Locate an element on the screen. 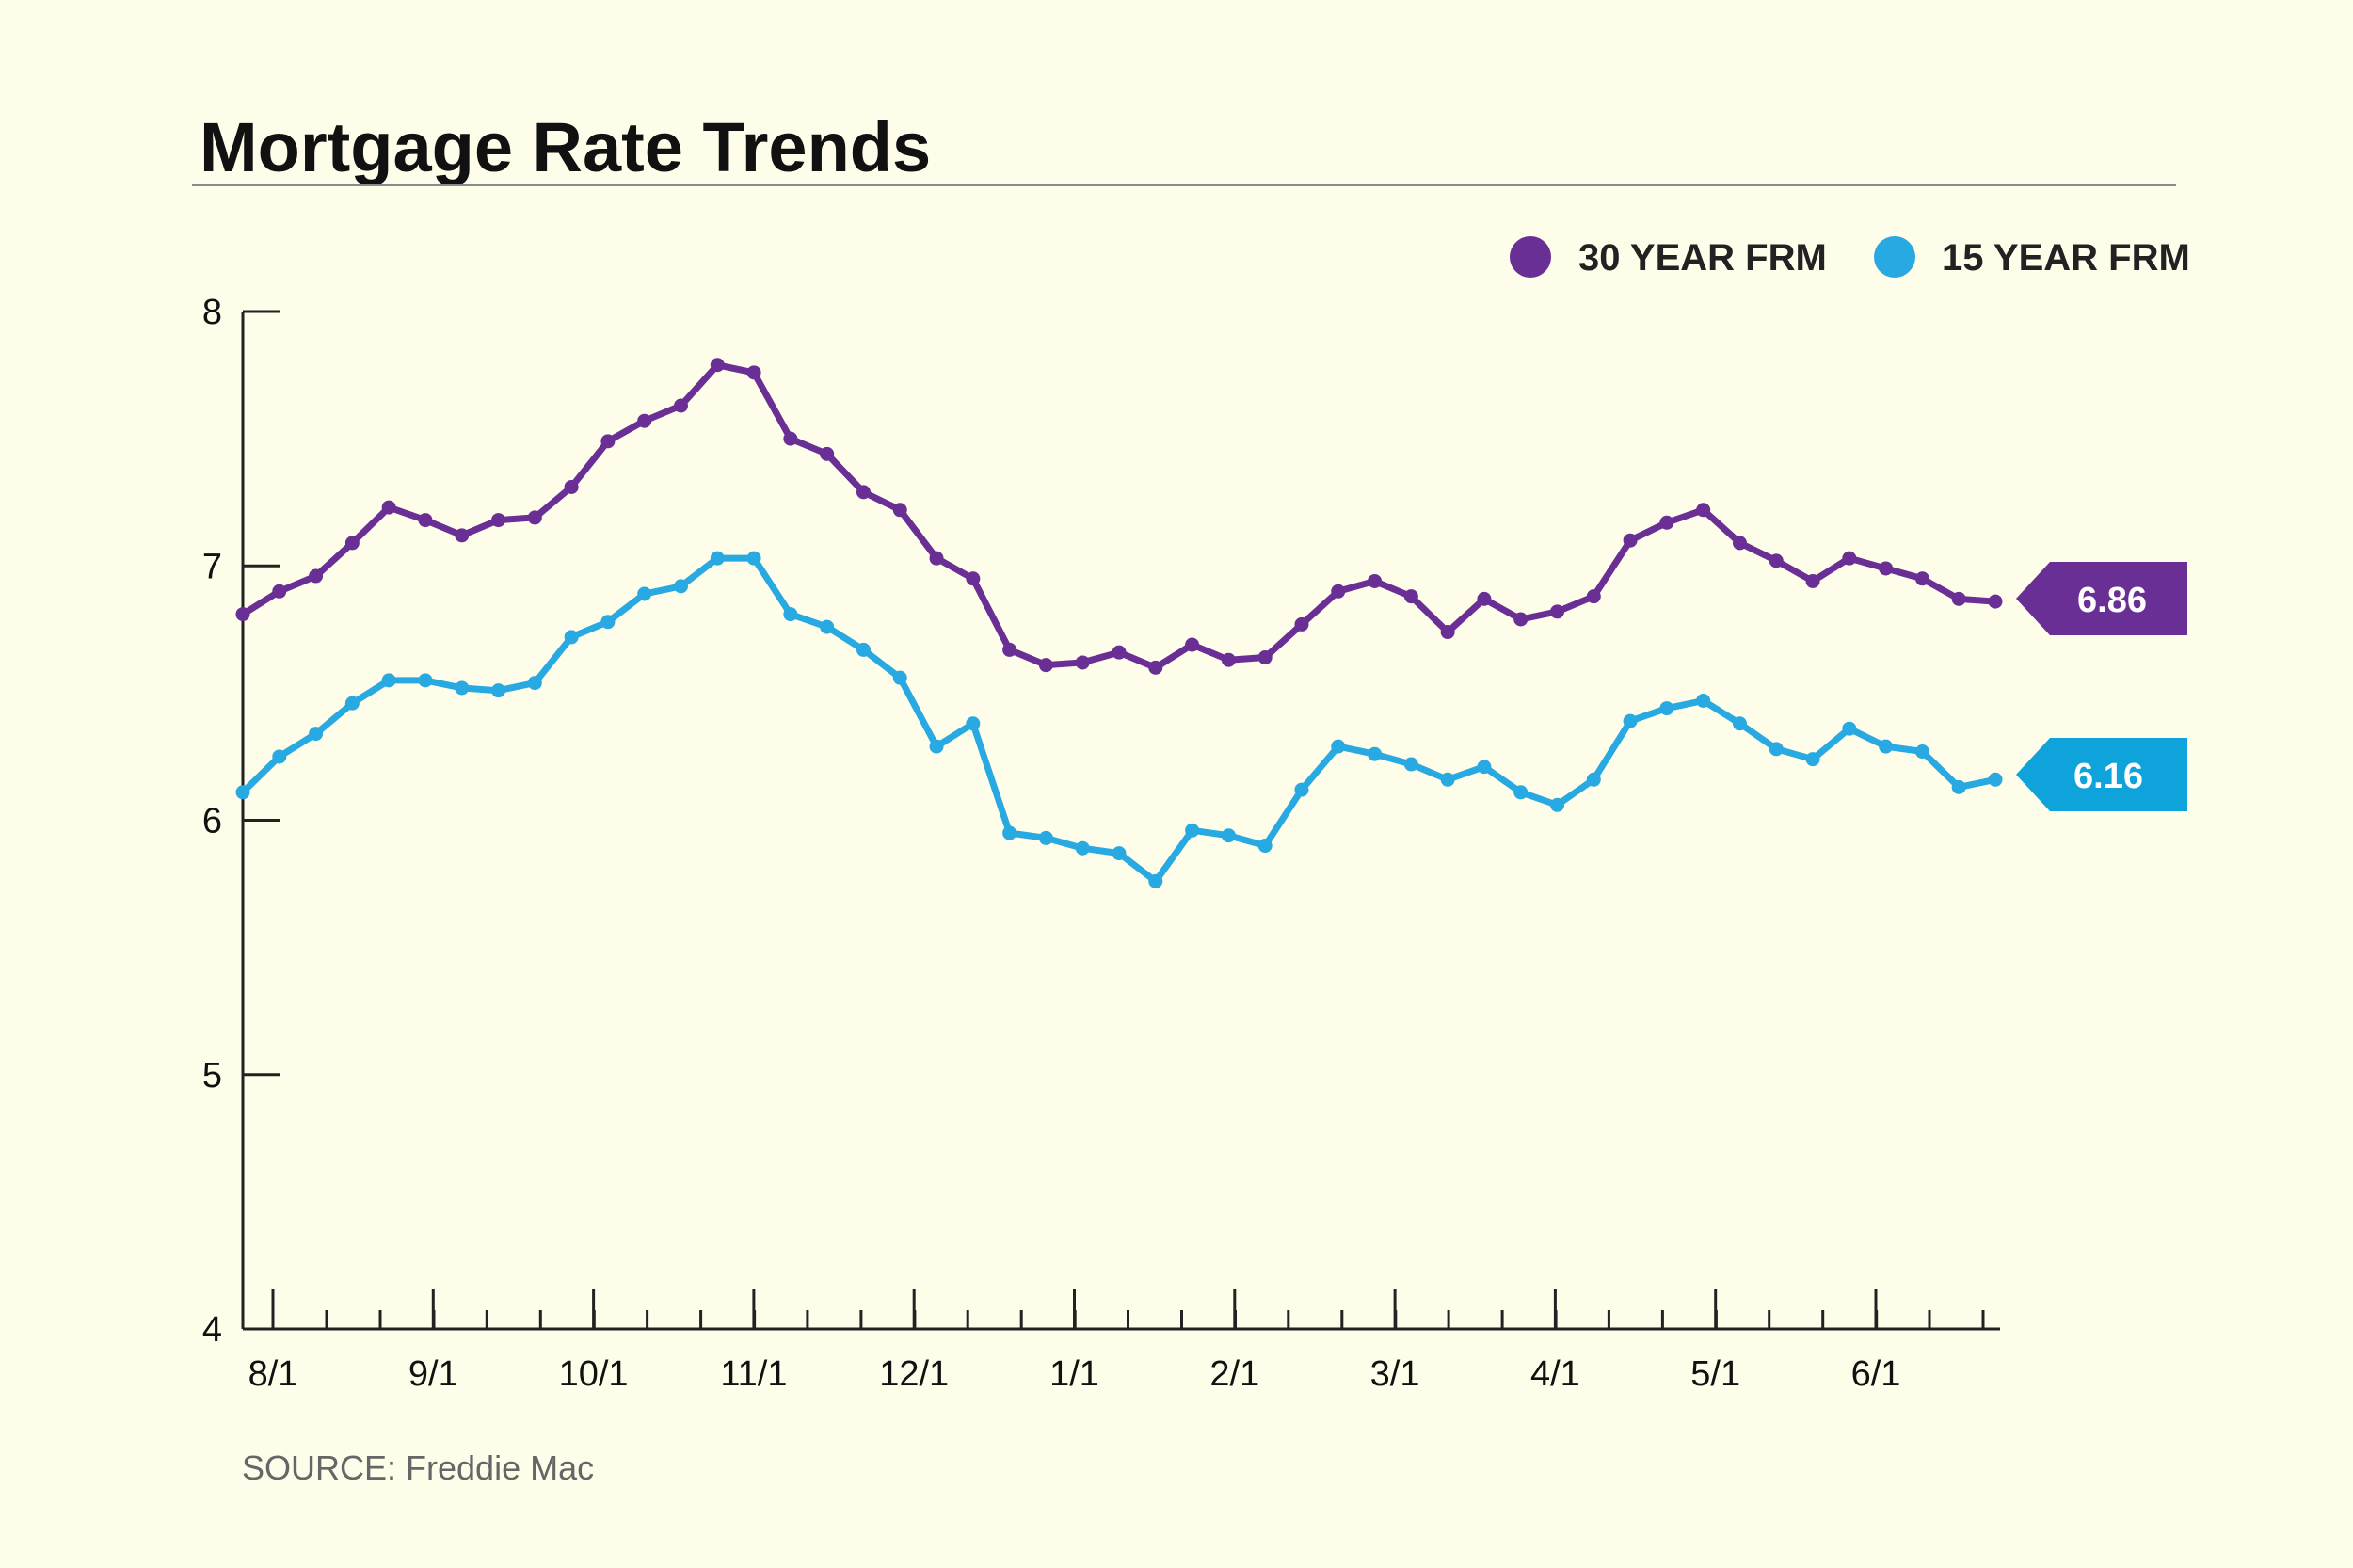  legend-label-15yr: 15 YEAR FRM is located at coordinates (2066, 258).